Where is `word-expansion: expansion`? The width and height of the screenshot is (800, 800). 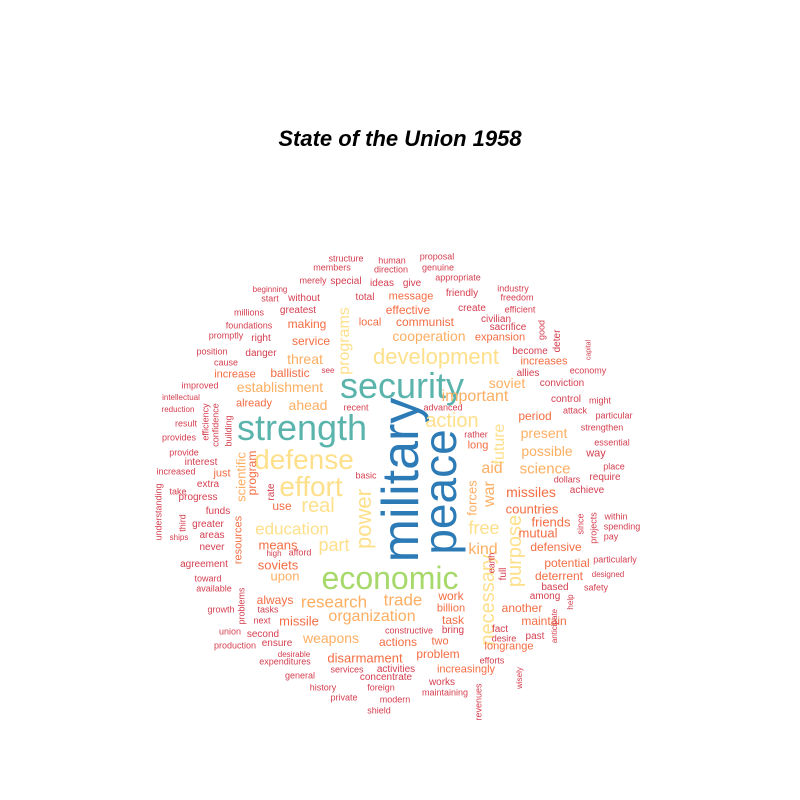
word-expansion: expansion is located at coordinates (500, 337).